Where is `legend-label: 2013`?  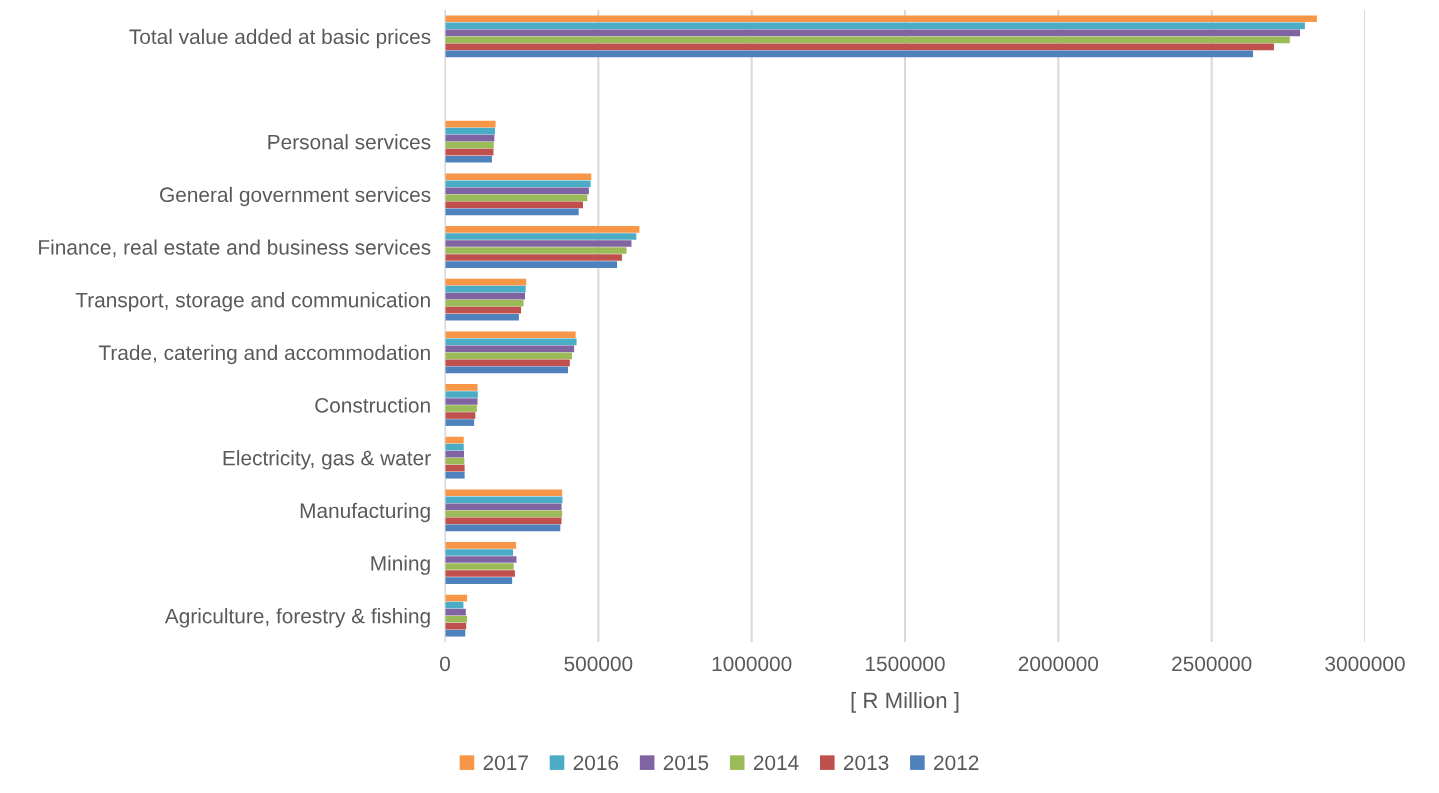
legend-label: 2013 is located at coordinates (866, 763).